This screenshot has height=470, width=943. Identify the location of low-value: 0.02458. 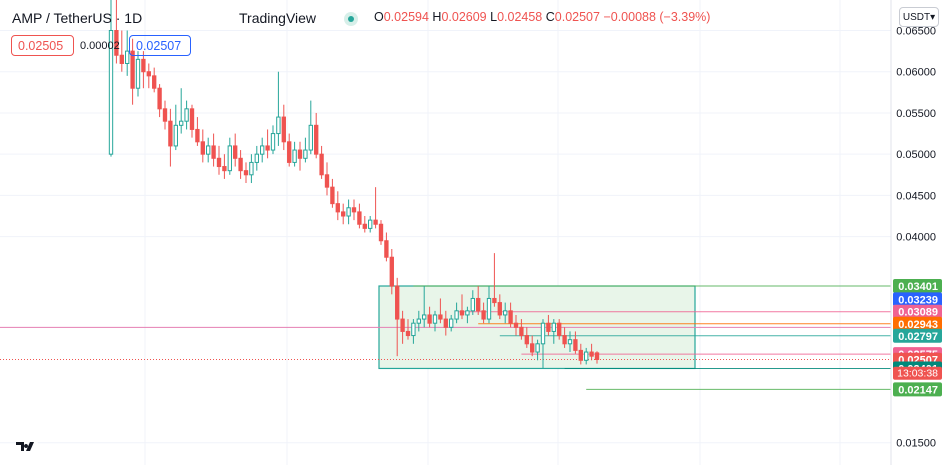
(520, 17).